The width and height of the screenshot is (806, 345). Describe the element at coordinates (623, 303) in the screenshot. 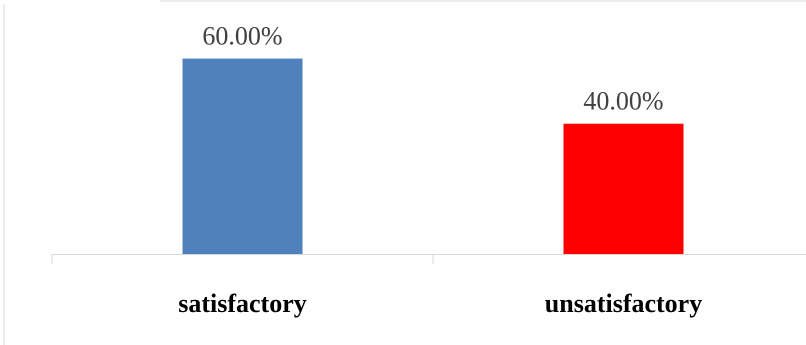

I see `category-label-unsatisfactory: unsatisfactory` at that location.